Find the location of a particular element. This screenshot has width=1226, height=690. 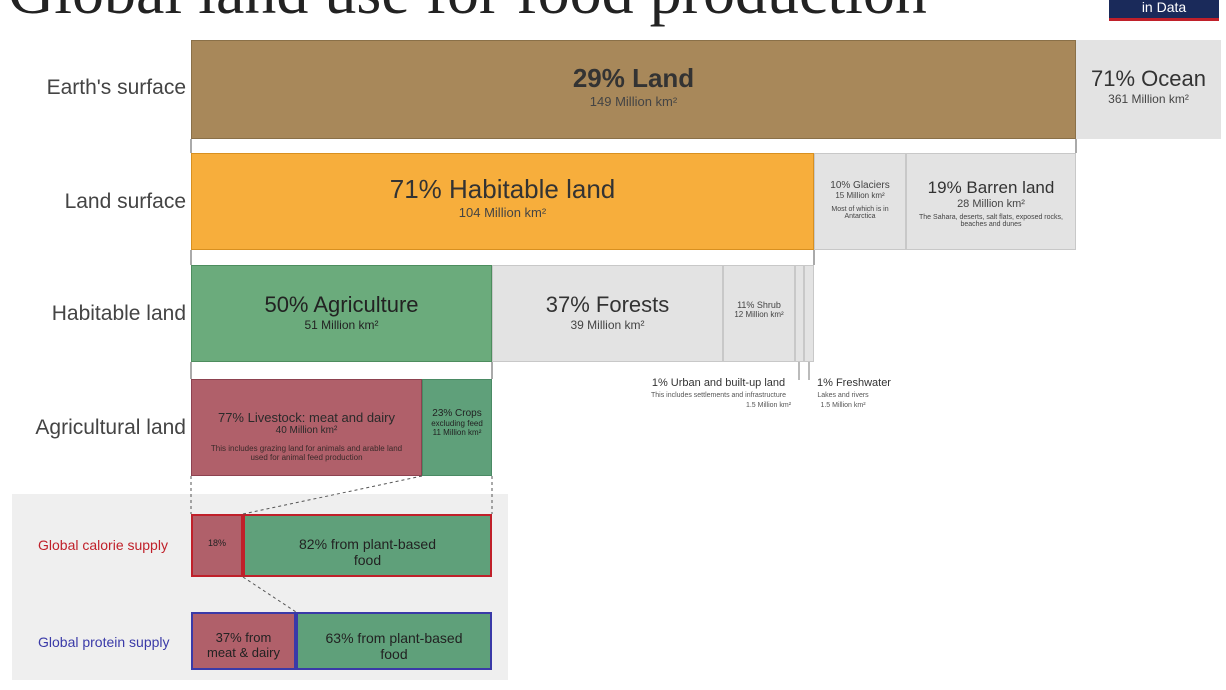

bar-agriculture-area: 51 Million km² is located at coordinates (341, 325).